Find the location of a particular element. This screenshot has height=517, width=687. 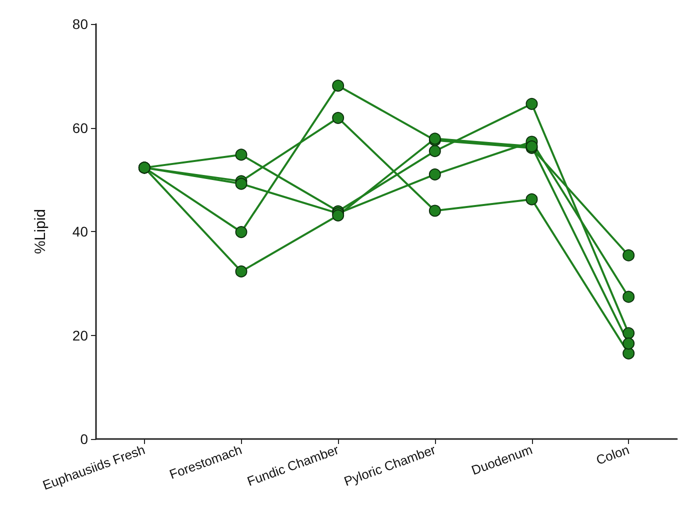

y-tick-label: 0 is located at coordinates (84, 439).